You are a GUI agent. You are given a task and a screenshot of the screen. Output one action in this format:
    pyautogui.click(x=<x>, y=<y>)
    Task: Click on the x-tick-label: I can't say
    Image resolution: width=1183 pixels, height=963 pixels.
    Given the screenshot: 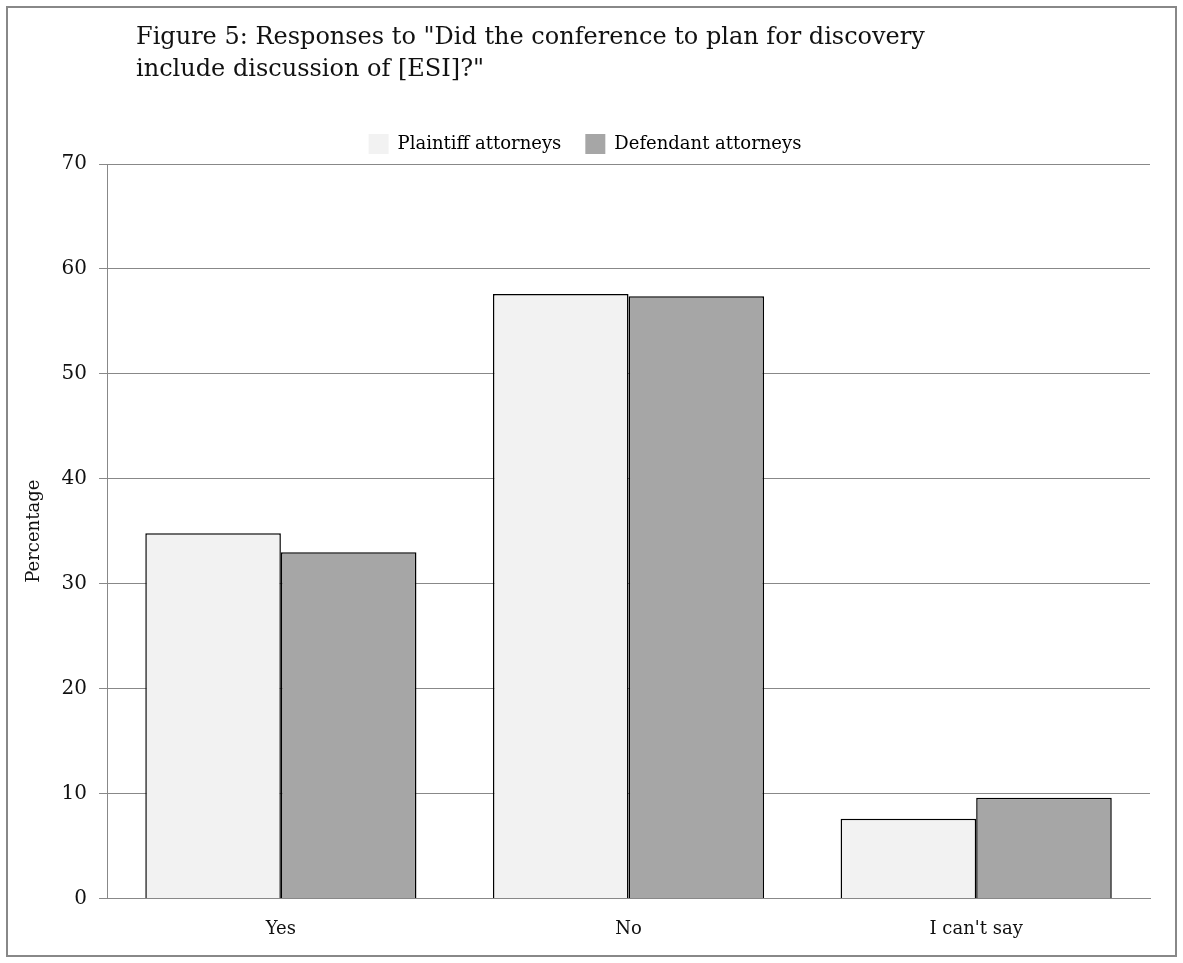 What is the action you would take?
    pyautogui.click(x=976, y=927)
    